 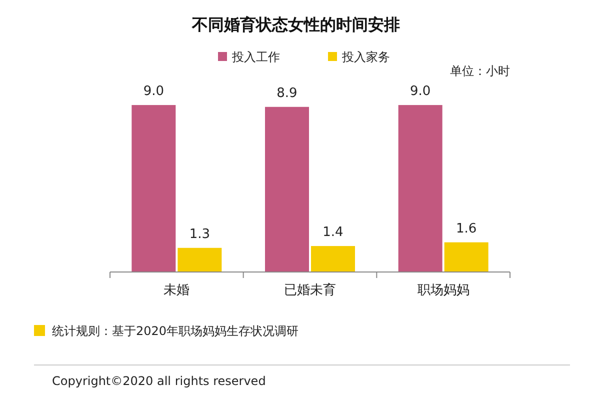 I want to click on chart-title: 不同婚育状态女性的时间安排, so click(x=295, y=24).